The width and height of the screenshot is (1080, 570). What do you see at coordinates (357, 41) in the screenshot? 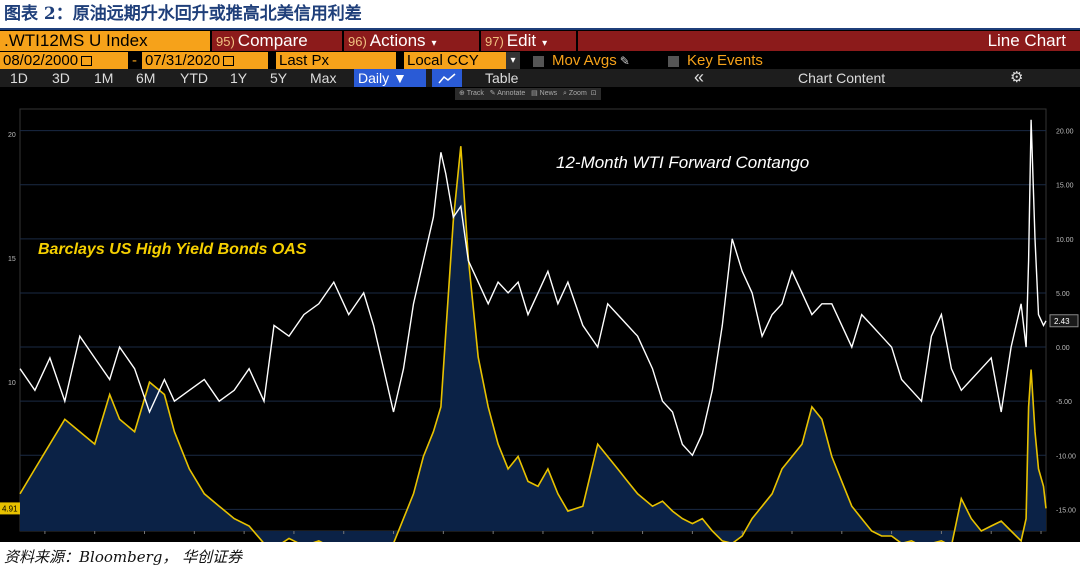
I see `actions-number: 96)` at bounding box center [357, 41].